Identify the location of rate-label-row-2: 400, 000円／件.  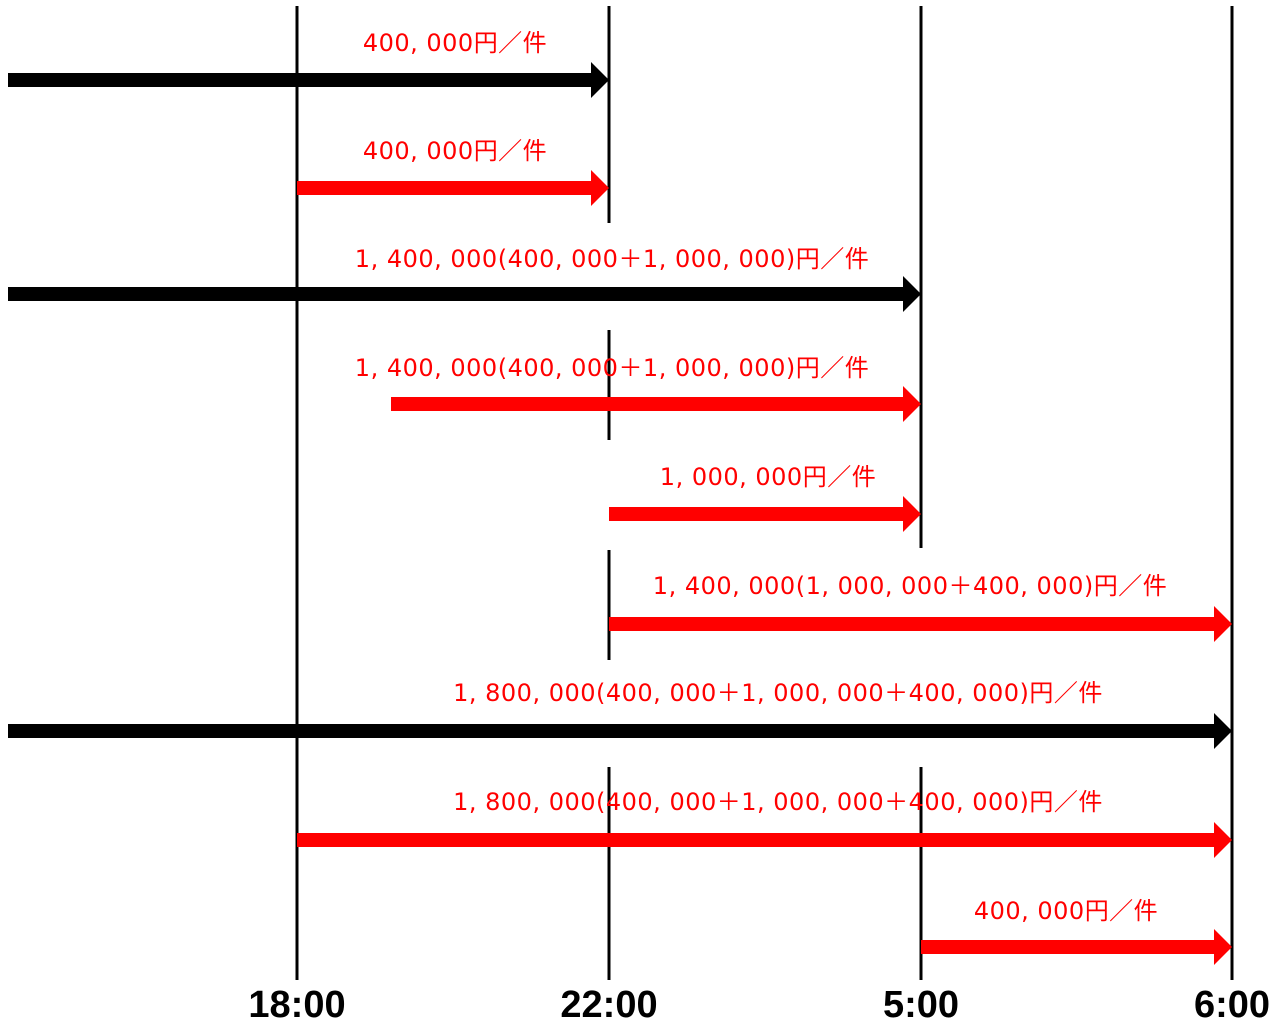
(455, 151).